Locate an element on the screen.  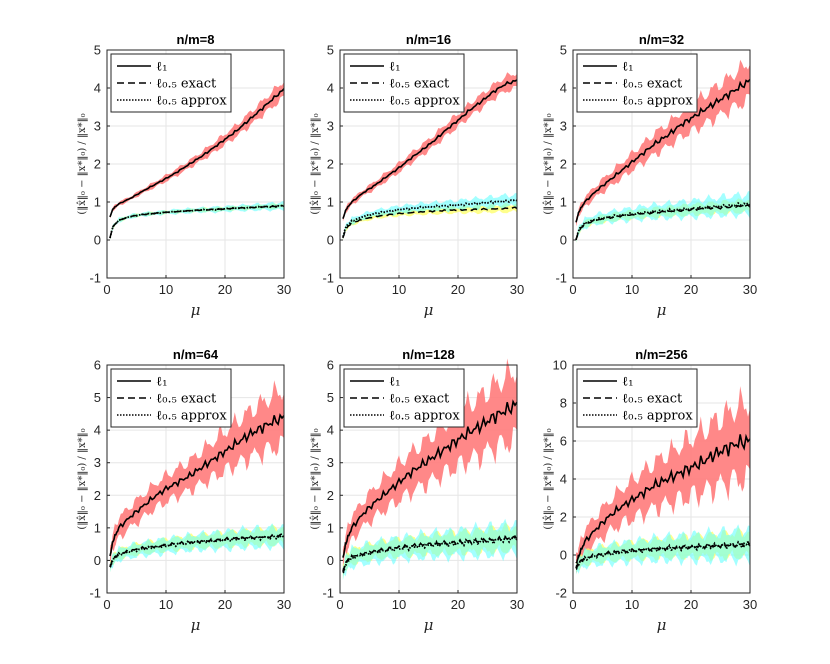
panel-title: n/m=128 is located at coordinates (428, 354).